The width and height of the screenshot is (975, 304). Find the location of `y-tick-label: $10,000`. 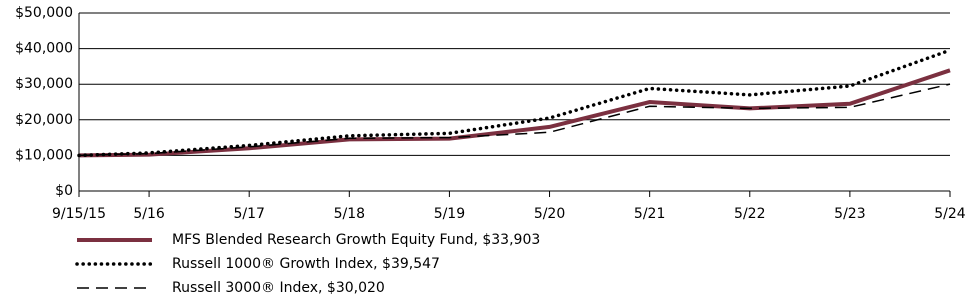

y-tick-label: $10,000 is located at coordinates (44, 155).